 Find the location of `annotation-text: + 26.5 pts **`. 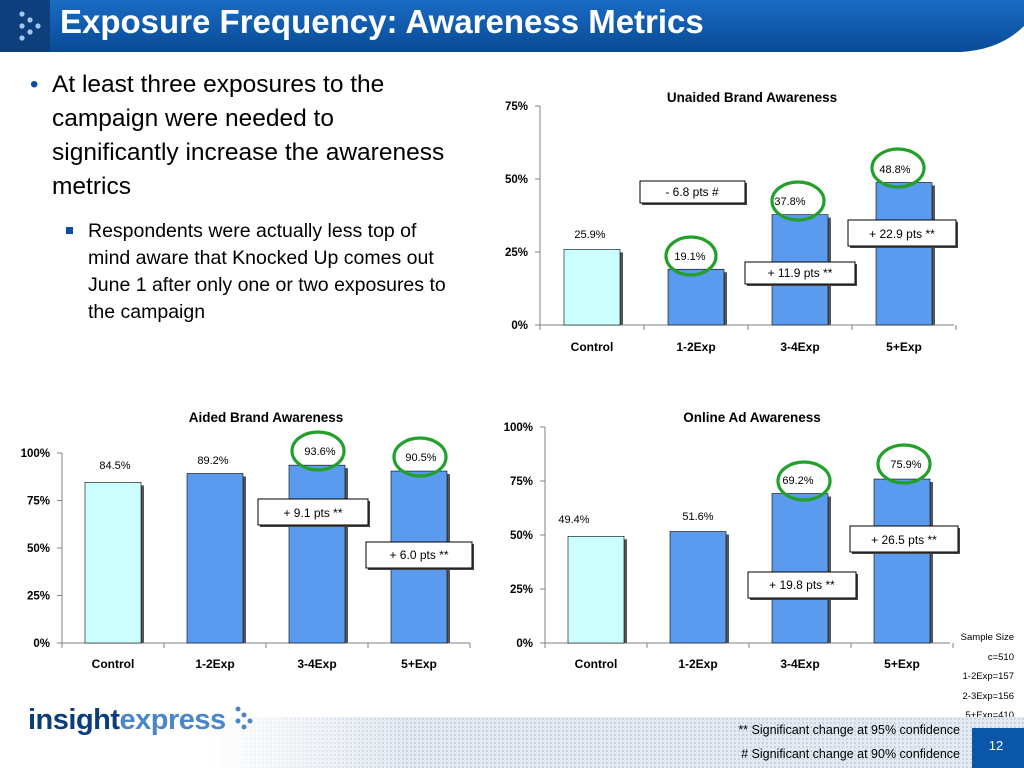

annotation-text: + 26.5 pts ** is located at coordinates (904, 540).